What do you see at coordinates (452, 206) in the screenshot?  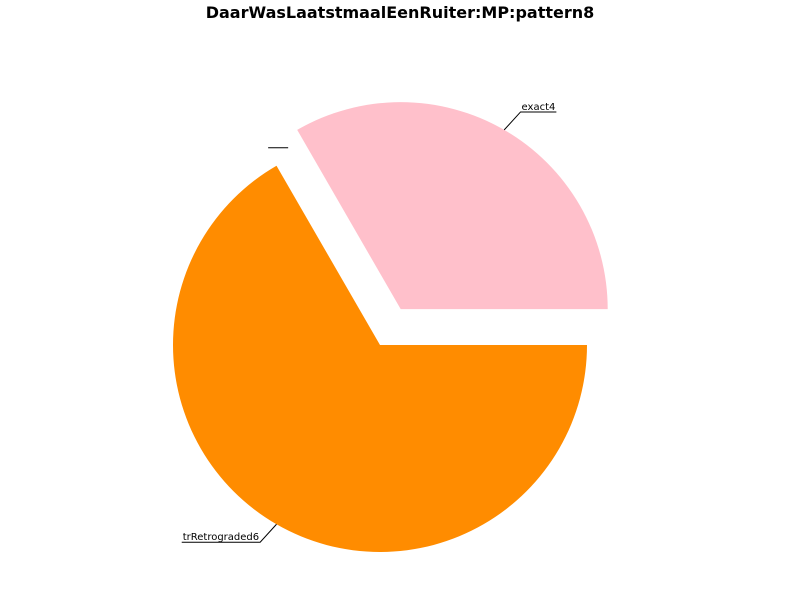 I see `pie-slice-exact4` at bounding box center [452, 206].